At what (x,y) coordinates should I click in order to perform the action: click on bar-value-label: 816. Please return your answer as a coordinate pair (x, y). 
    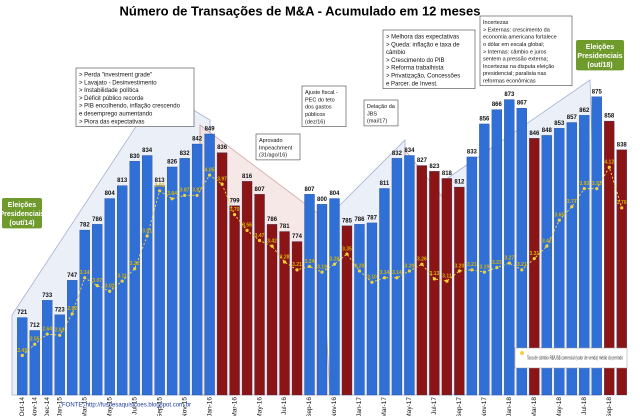
    Looking at the image, I should click on (247, 177).